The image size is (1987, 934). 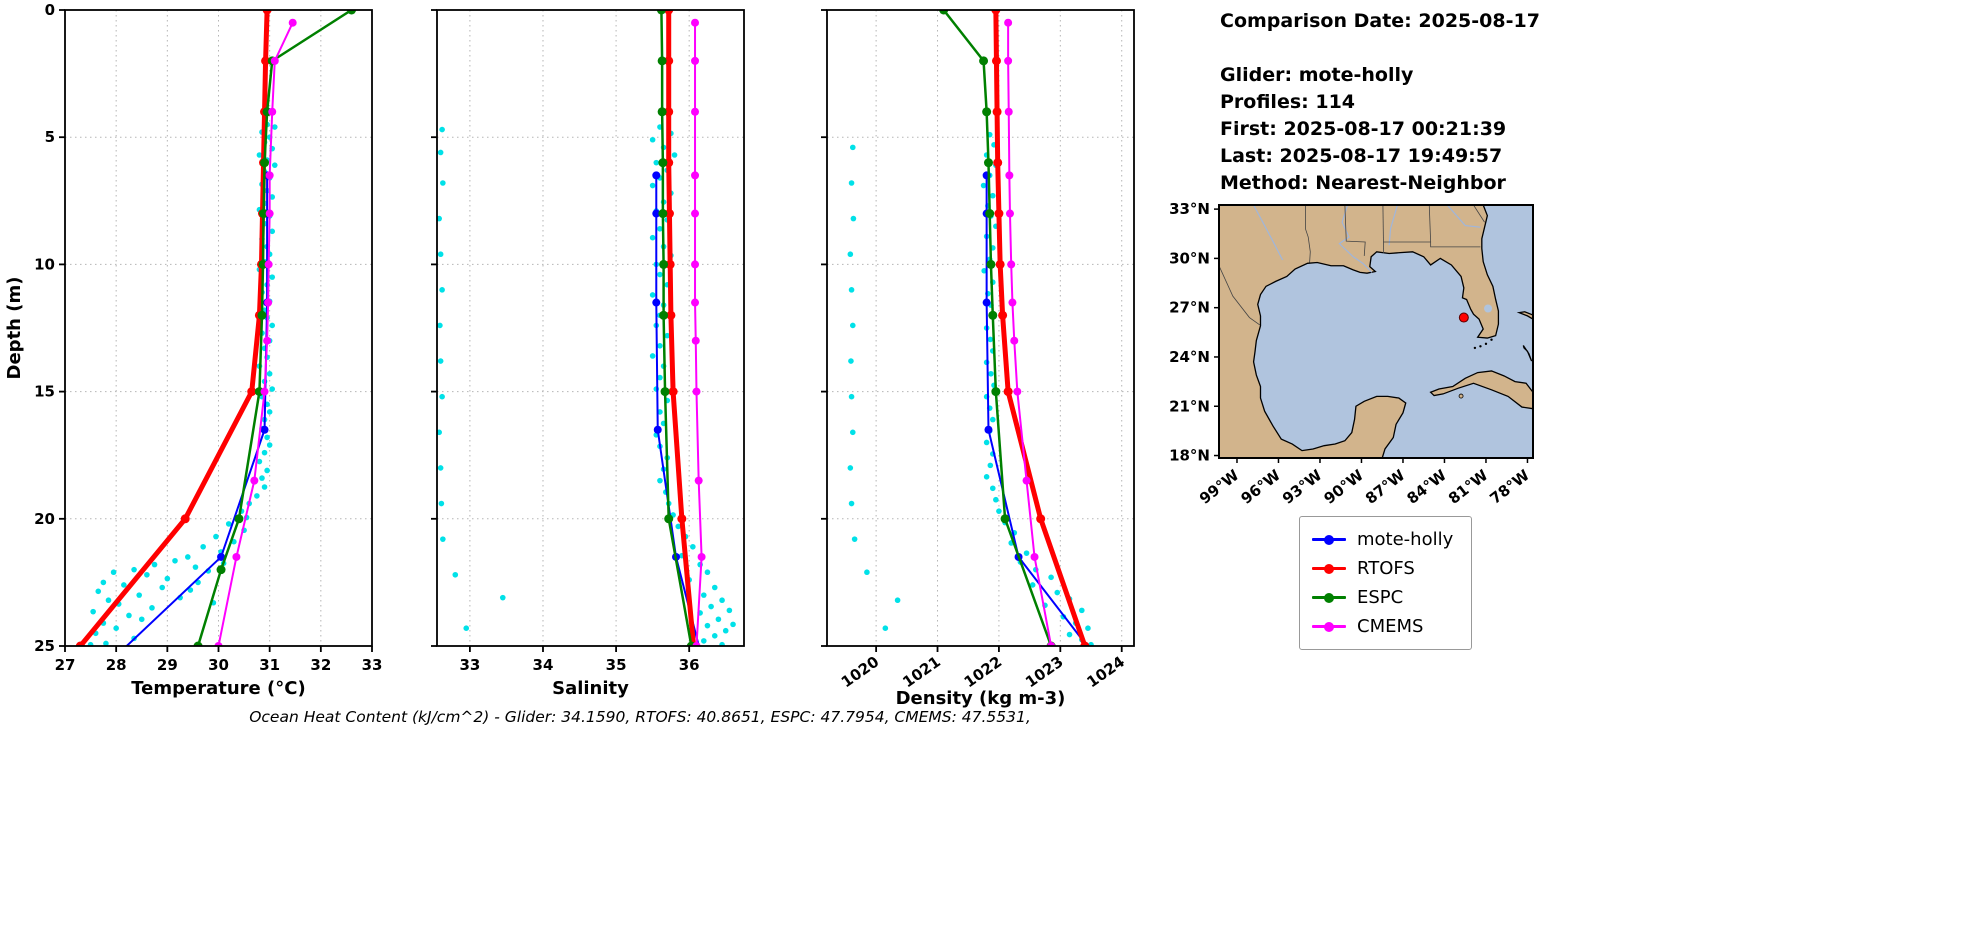 What do you see at coordinates (1189, 406) in the screenshot?
I see `lat-tick-label: 21°N` at bounding box center [1189, 406].